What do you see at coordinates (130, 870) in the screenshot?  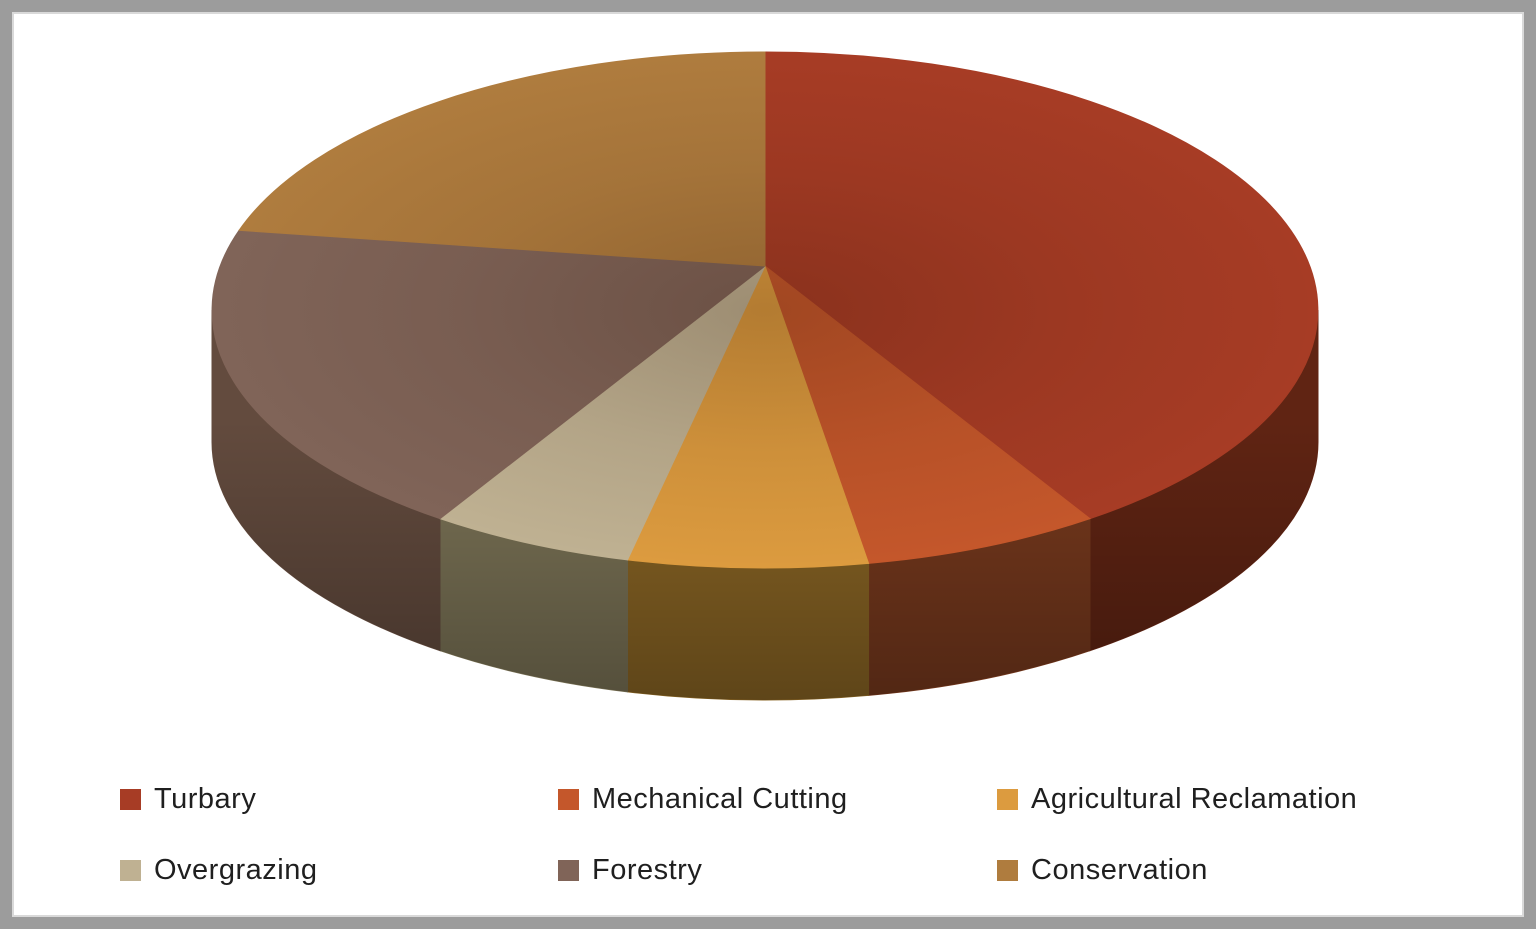 I see `legend-swatch-overgrazing` at bounding box center [130, 870].